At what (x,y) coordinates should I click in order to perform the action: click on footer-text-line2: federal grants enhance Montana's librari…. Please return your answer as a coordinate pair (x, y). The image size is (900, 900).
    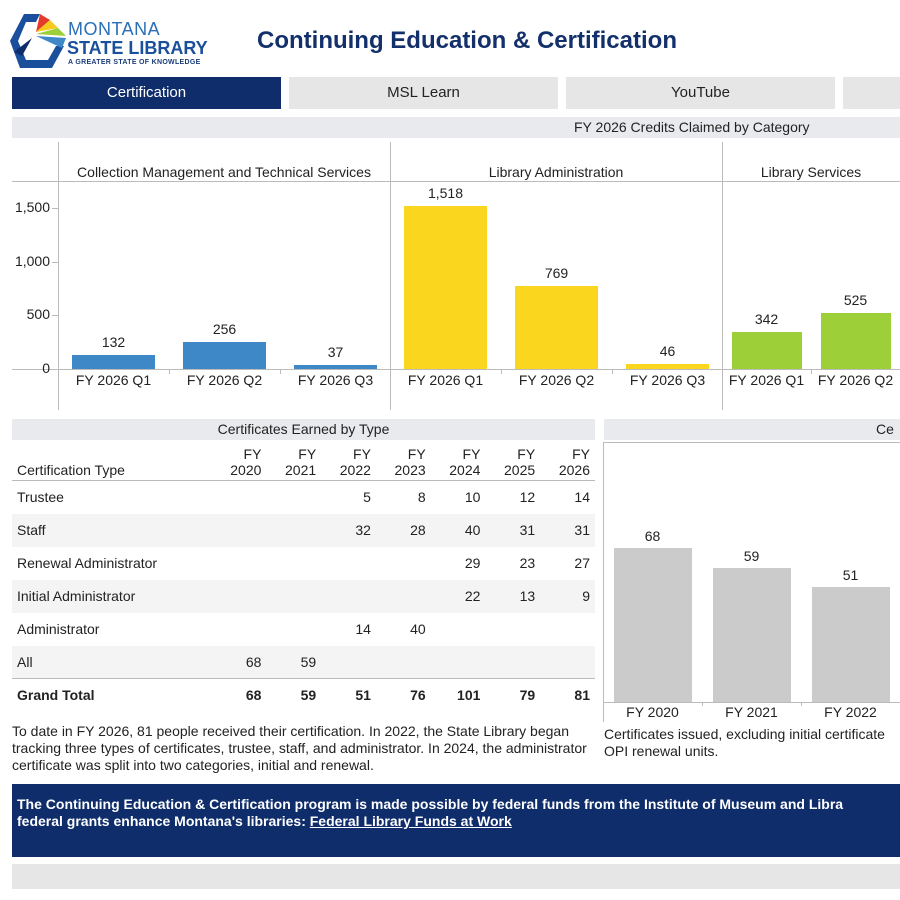
    Looking at the image, I should click on (163, 821).